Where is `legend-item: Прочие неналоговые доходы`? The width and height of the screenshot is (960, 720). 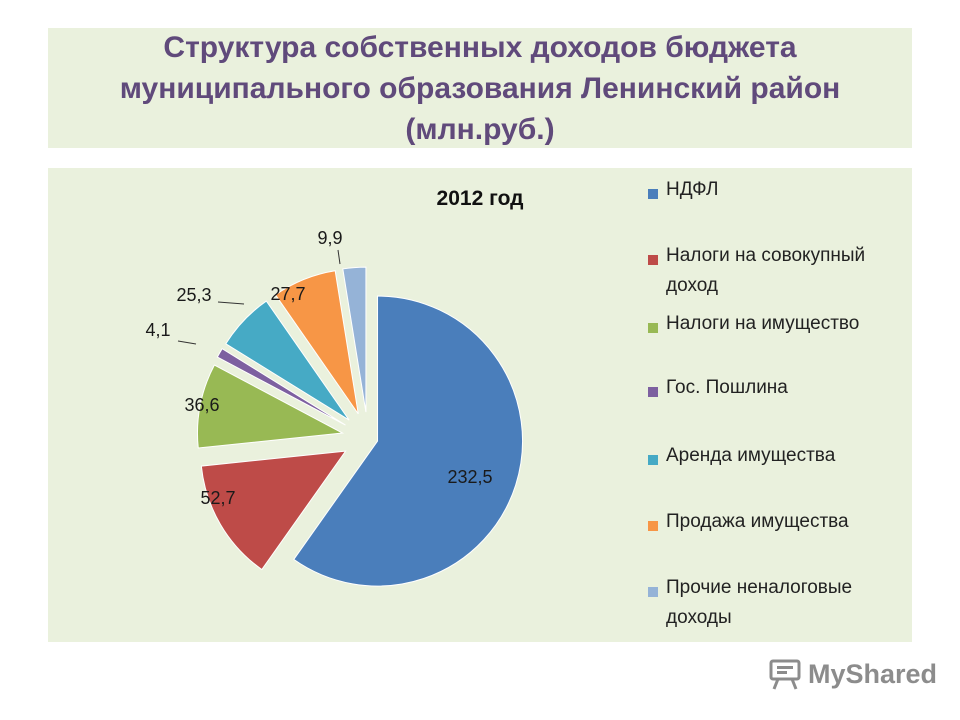
legend-item: Прочие неналоговые доходы is located at coordinates (772, 605).